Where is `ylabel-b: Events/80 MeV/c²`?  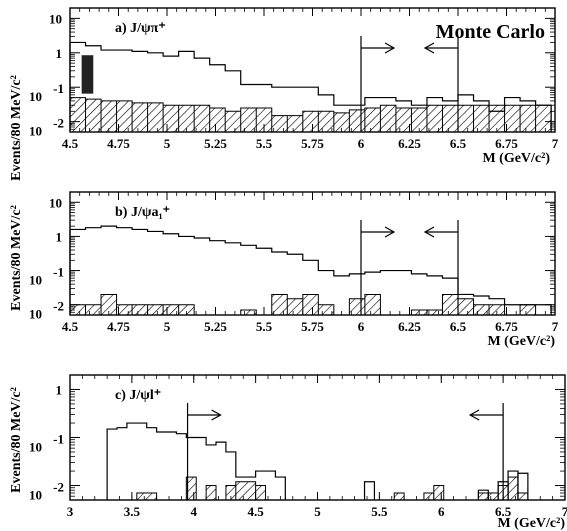
ylabel-b: Events/80 MeV/c² is located at coordinates (16, 258).